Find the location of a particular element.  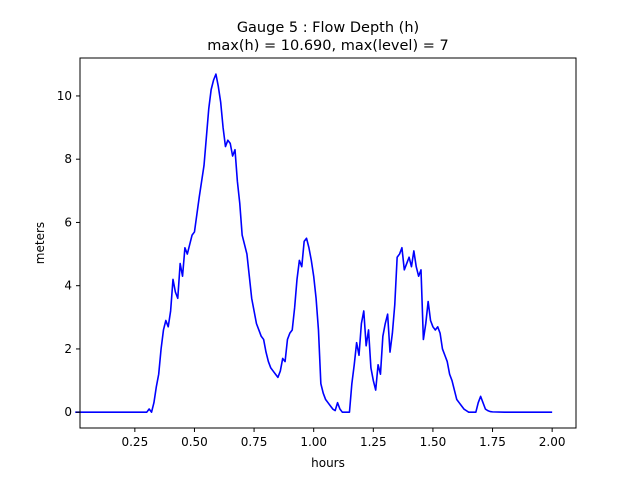

x-tick-label: 1.75 is located at coordinates (492, 442).